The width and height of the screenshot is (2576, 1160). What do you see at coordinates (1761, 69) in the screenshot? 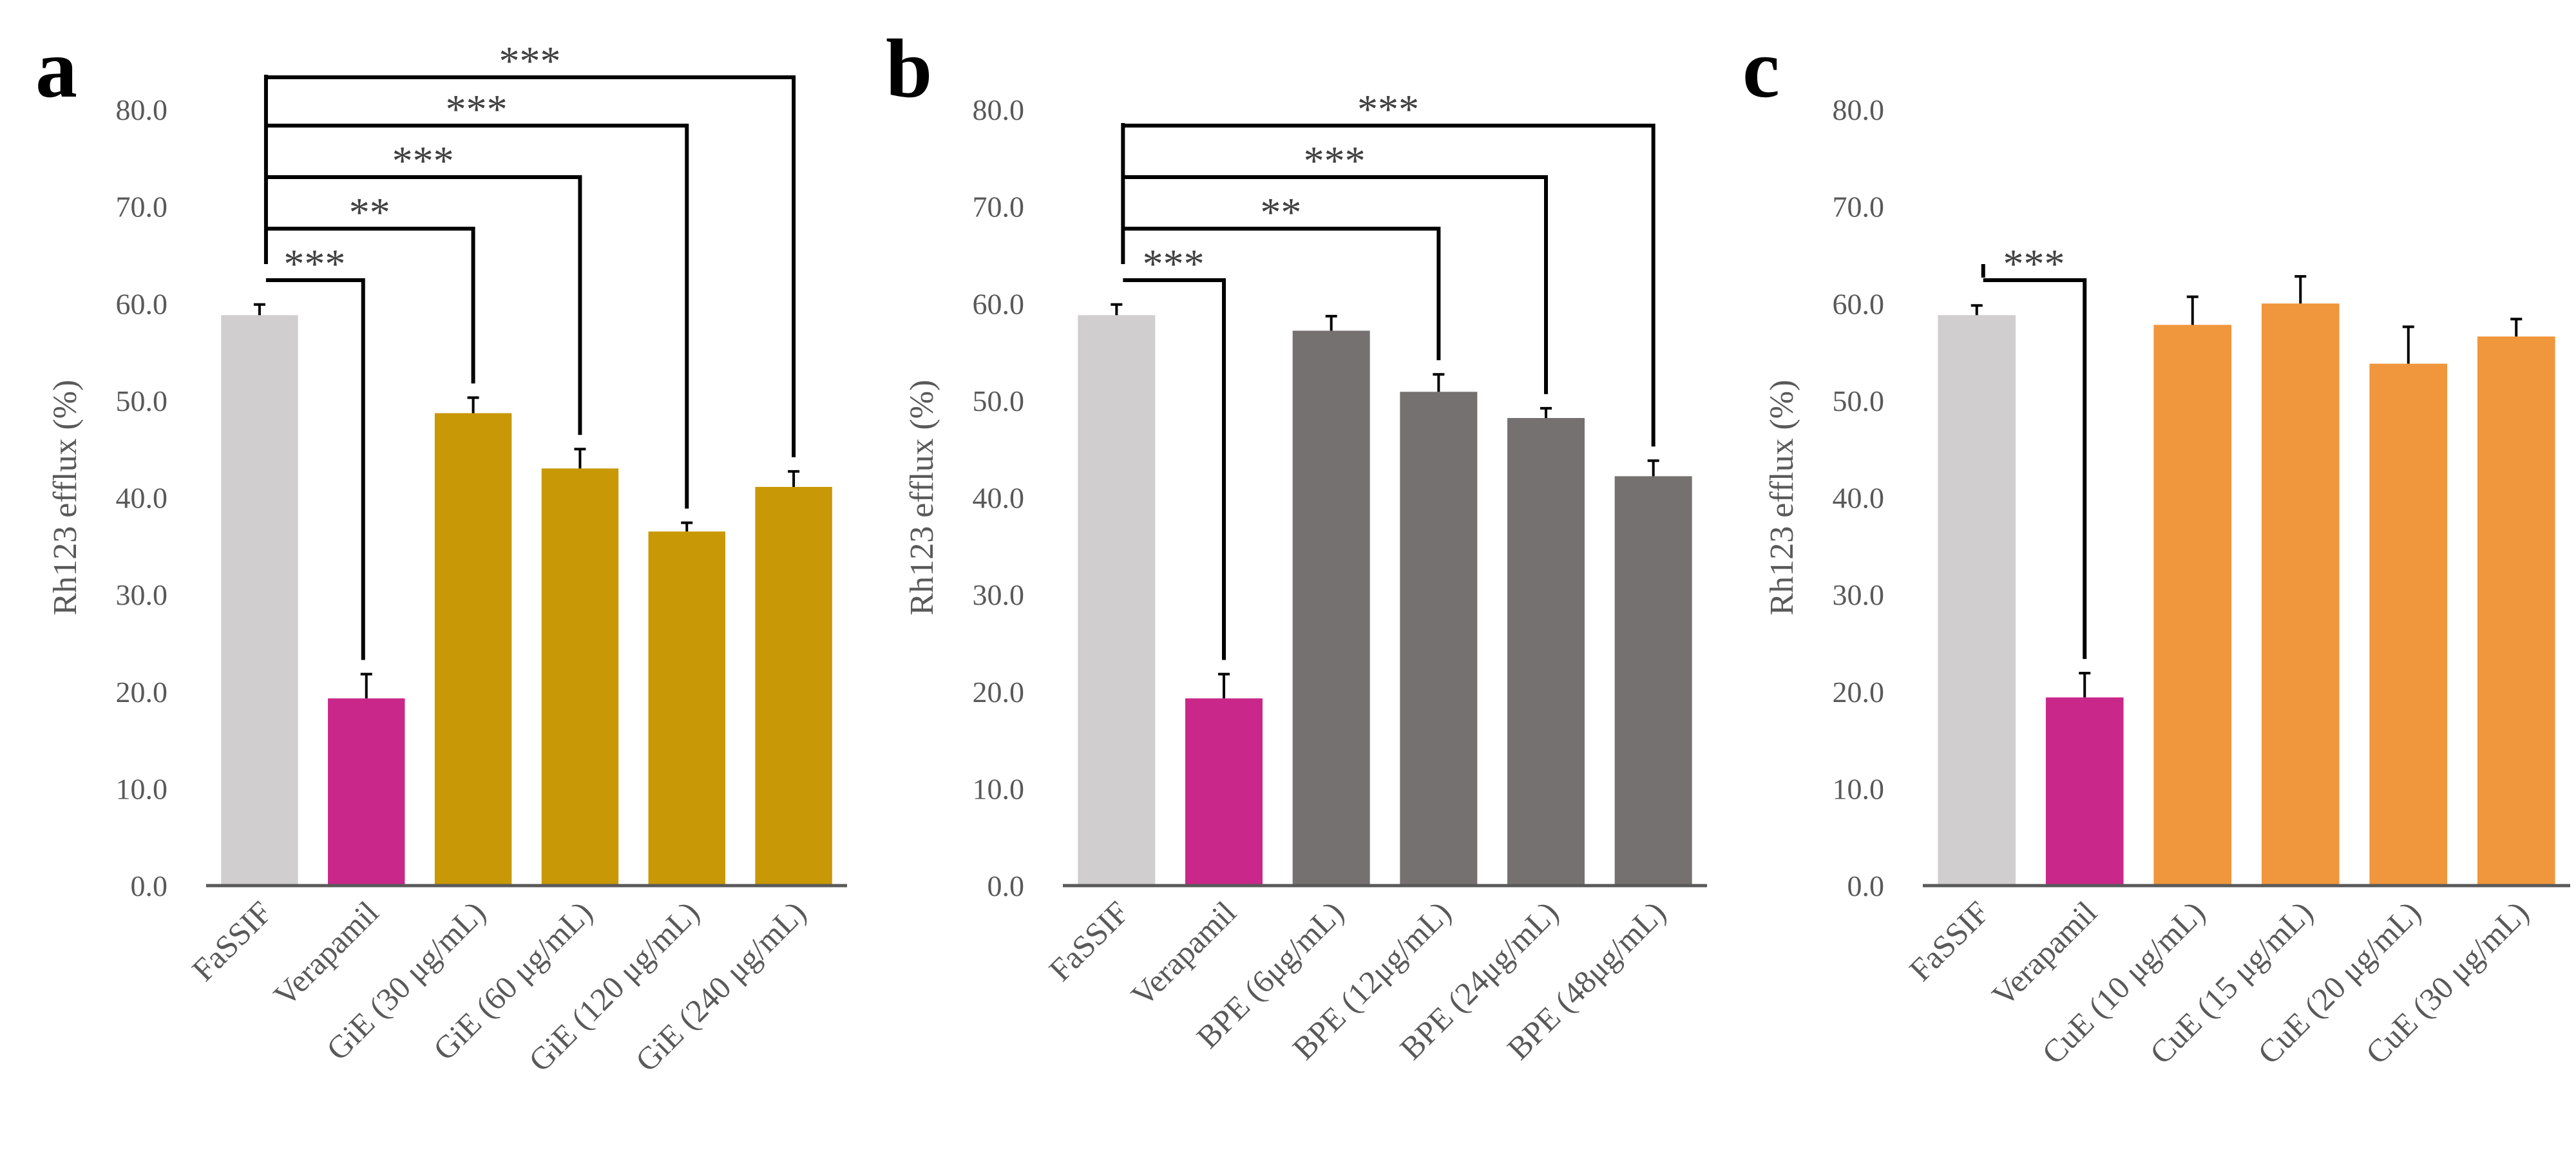
I see `panel-label: c` at bounding box center [1761, 69].